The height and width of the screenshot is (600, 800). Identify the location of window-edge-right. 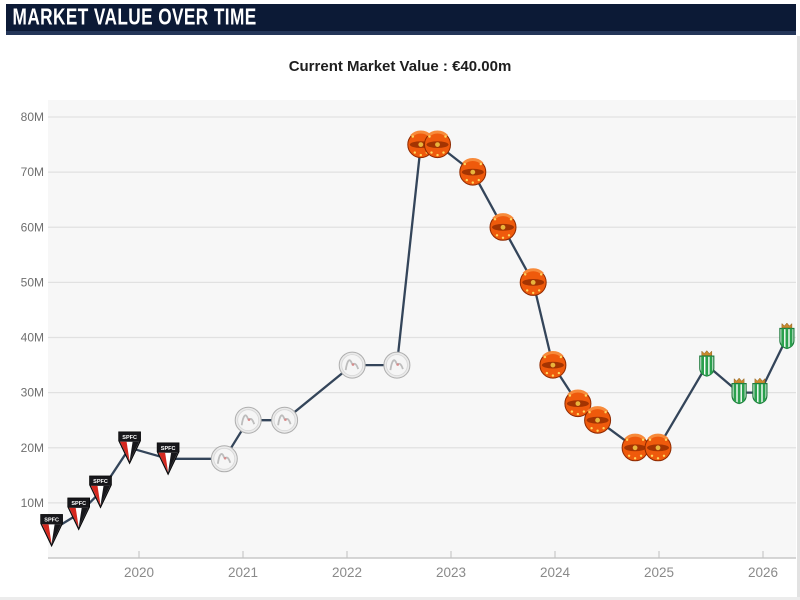
(798, 318).